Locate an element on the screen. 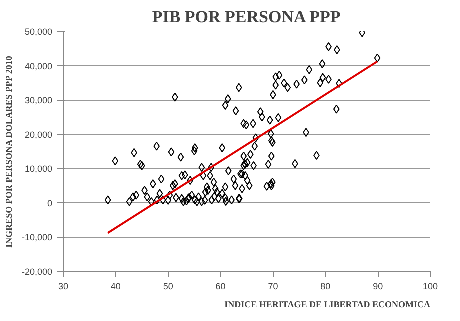  y-tick-label: 20,000 is located at coordinates (38, 135).